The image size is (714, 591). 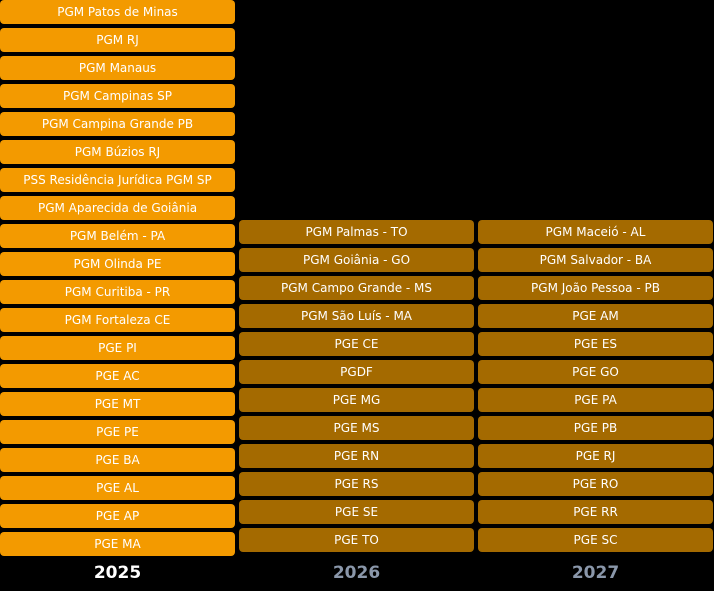 What do you see at coordinates (595, 512) in the screenshot?
I see `list-item: PGE RR` at bounding box center [595, 512].